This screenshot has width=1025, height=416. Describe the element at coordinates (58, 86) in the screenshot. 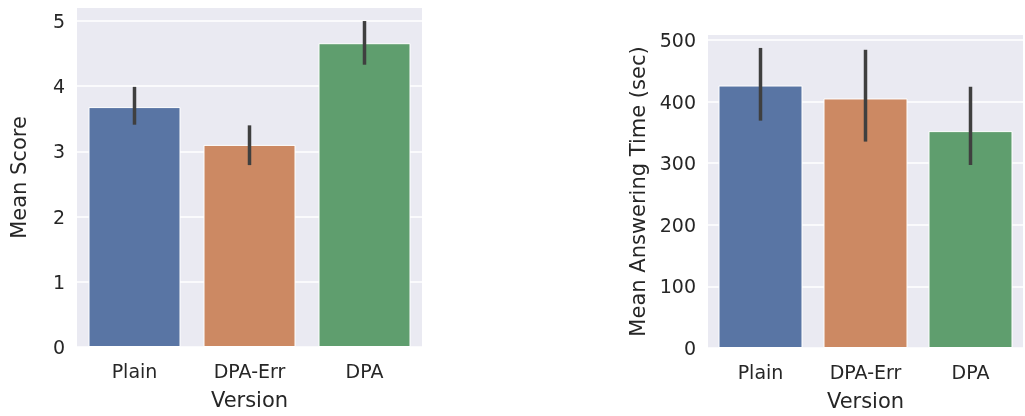

I see `y-tick-label: 4` at that location.